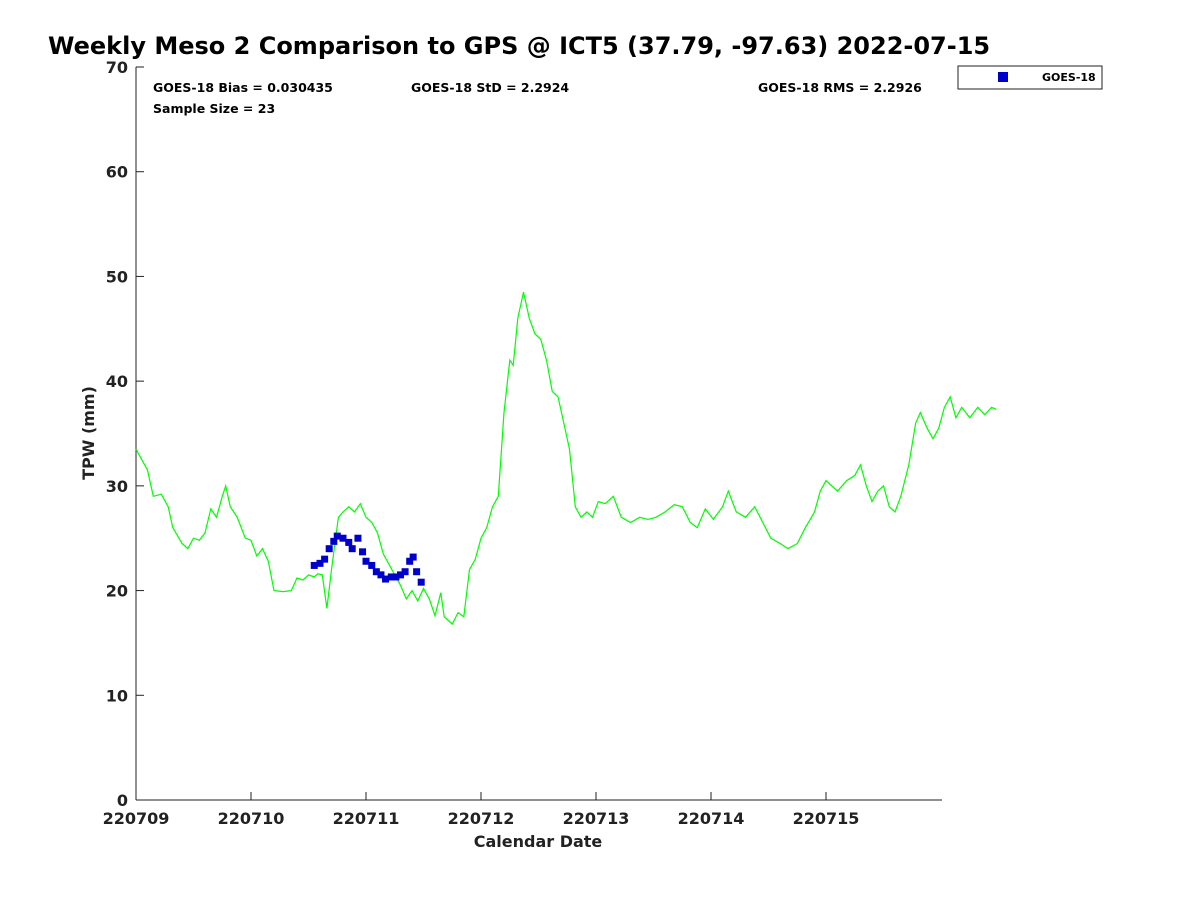 Image resolution: width=1200 pixels, height=900 pixels. I want to click on x-tick-label: 220715, so click(826, 818).